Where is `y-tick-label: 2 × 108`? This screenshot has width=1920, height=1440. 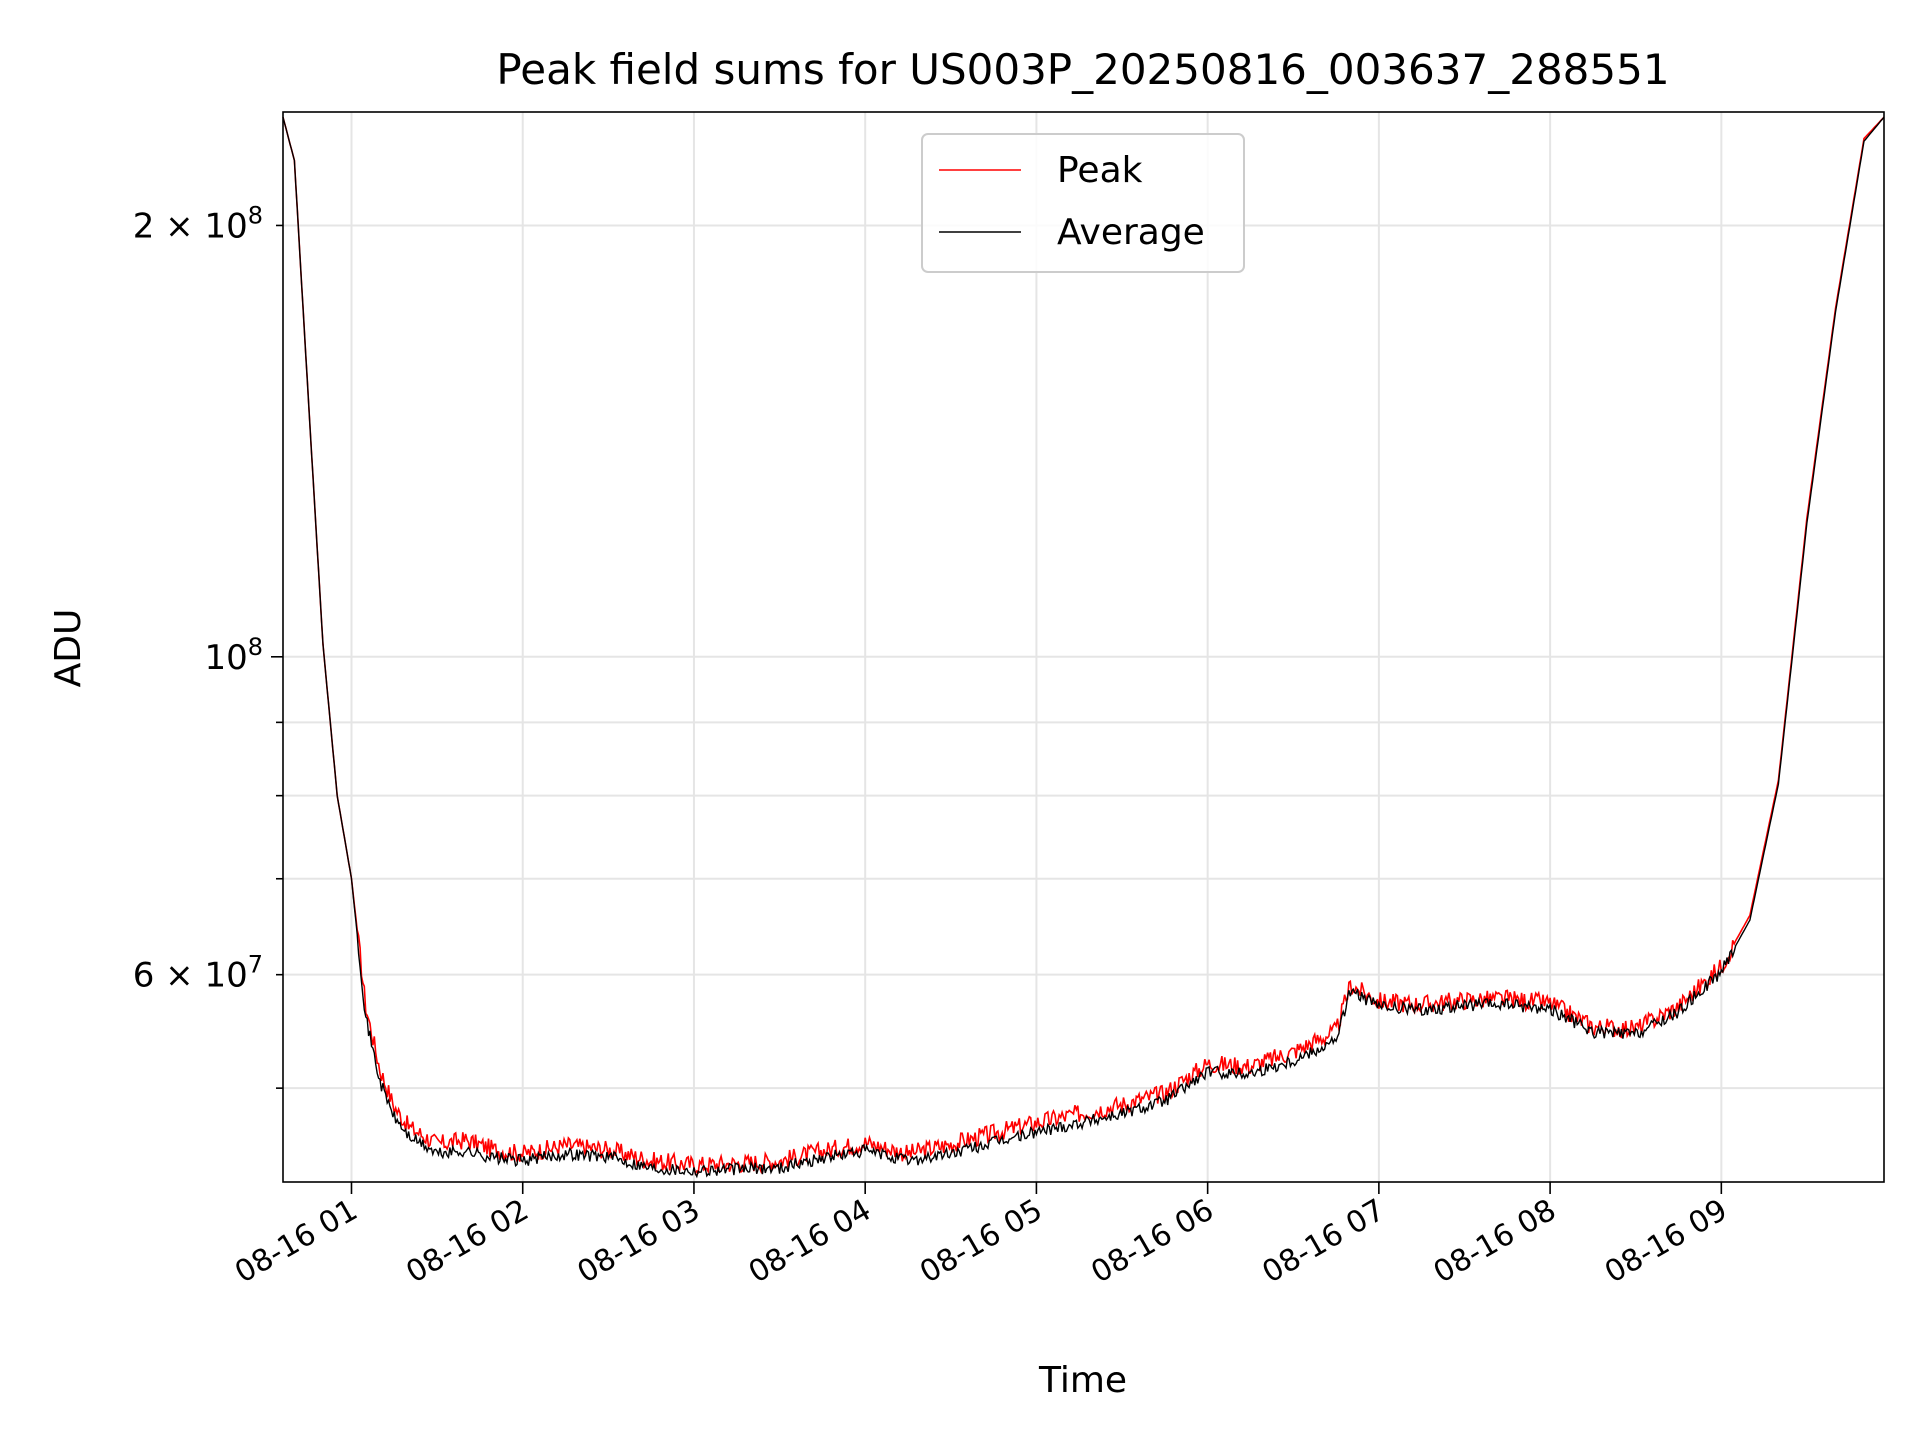 y-tick-label: 2 × 108 is located at coordinates (198, 223).